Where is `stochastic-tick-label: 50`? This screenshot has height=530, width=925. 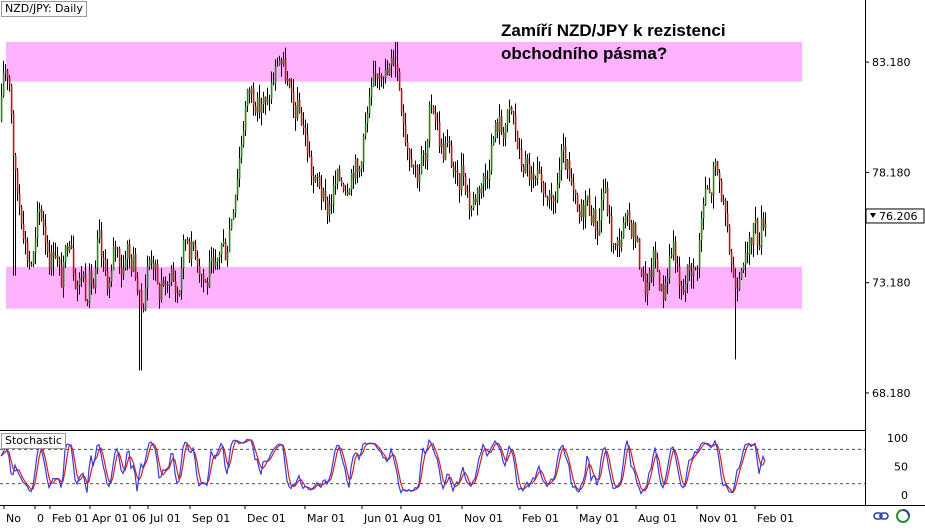 stochastic-tick-label: 50 is located at coordinates (901, 467).